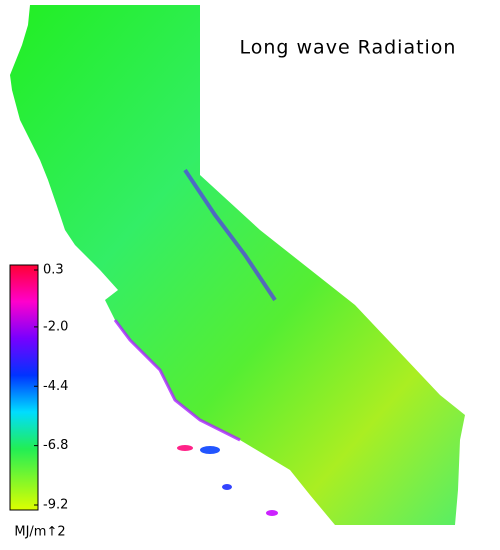 Image resolution: width=500 pixels, height=550 pixels. What do you see at coordinates (55, 386) in the screenshot?
I see `colorbar-tick-label: -4.4` at bounding box center [55, 386].